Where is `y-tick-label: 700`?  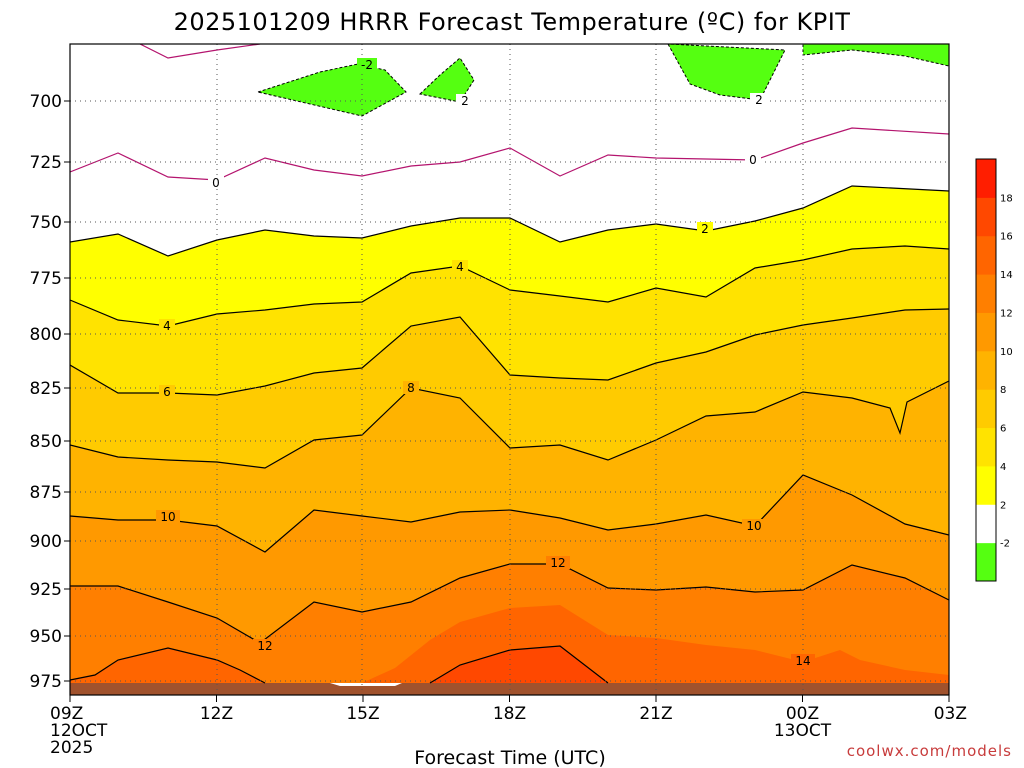 y-tick-label: 700 is located at coordinates (46, 102).